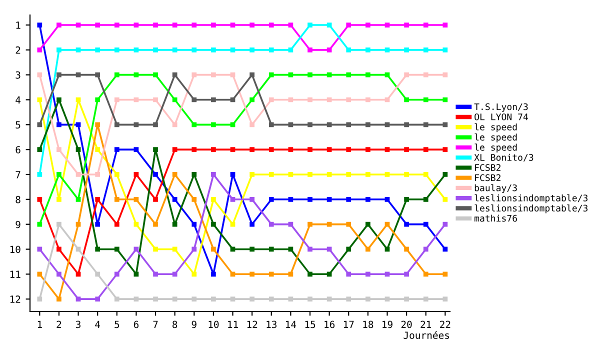  What do you see at coordinates (487, 178) in the screenshot?
I see `legend-label: FCSB2` at bounding box center [487, 178].